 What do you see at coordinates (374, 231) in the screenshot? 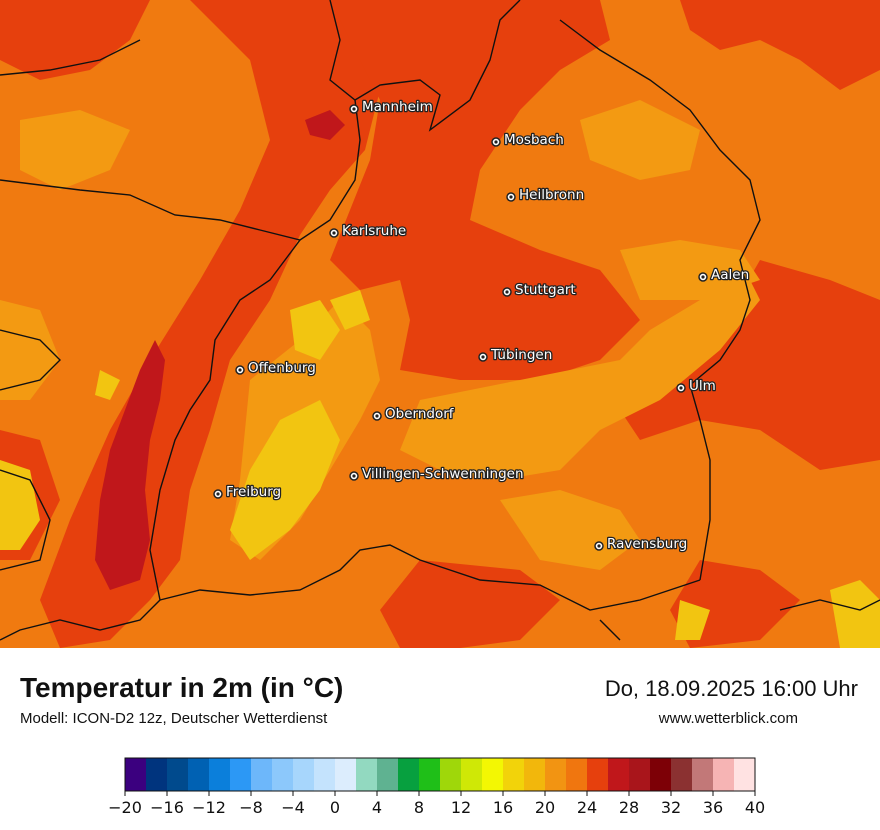
I see `city-label: Karlsruhe` at bounding box center [374, 231].